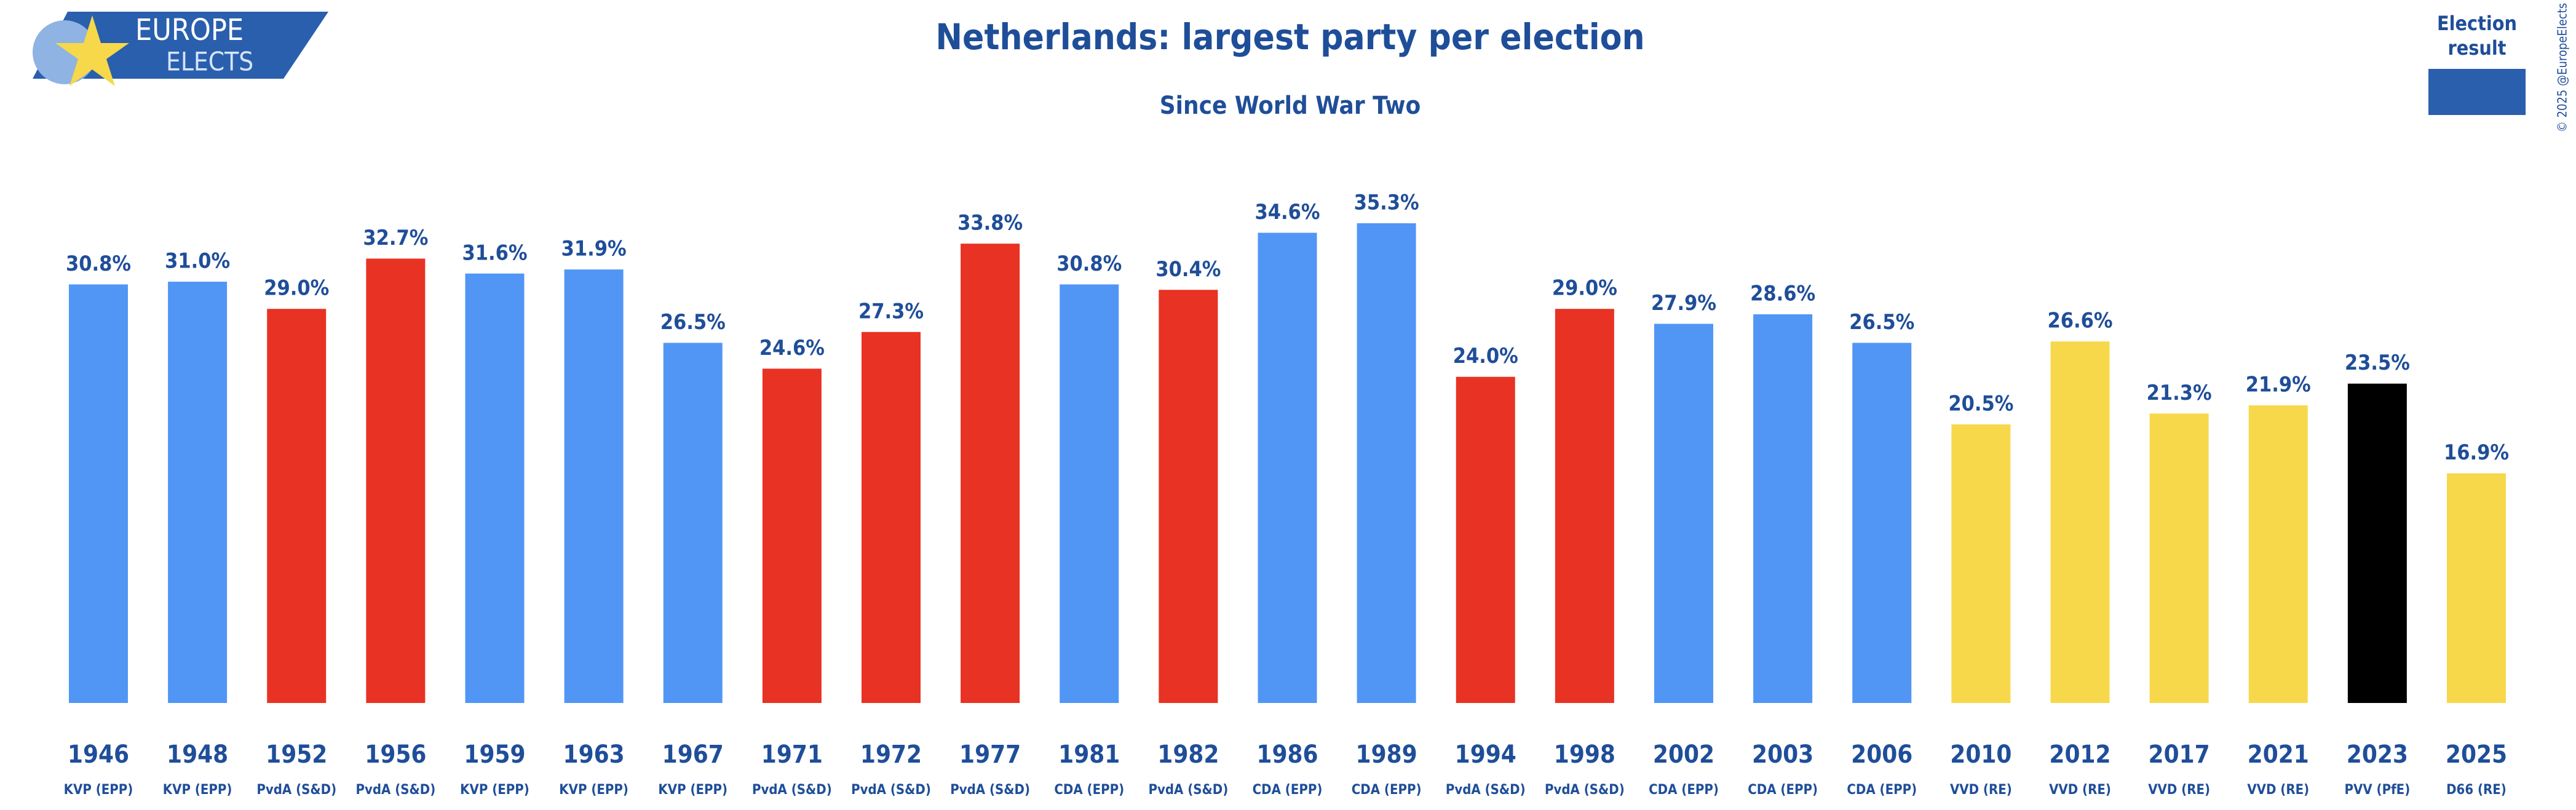 The width and height of the screenshot is (2576, 810). Describe the element at coordinates (494, 253) in the screenshot. I see `value-label: 31.6%` at that location.